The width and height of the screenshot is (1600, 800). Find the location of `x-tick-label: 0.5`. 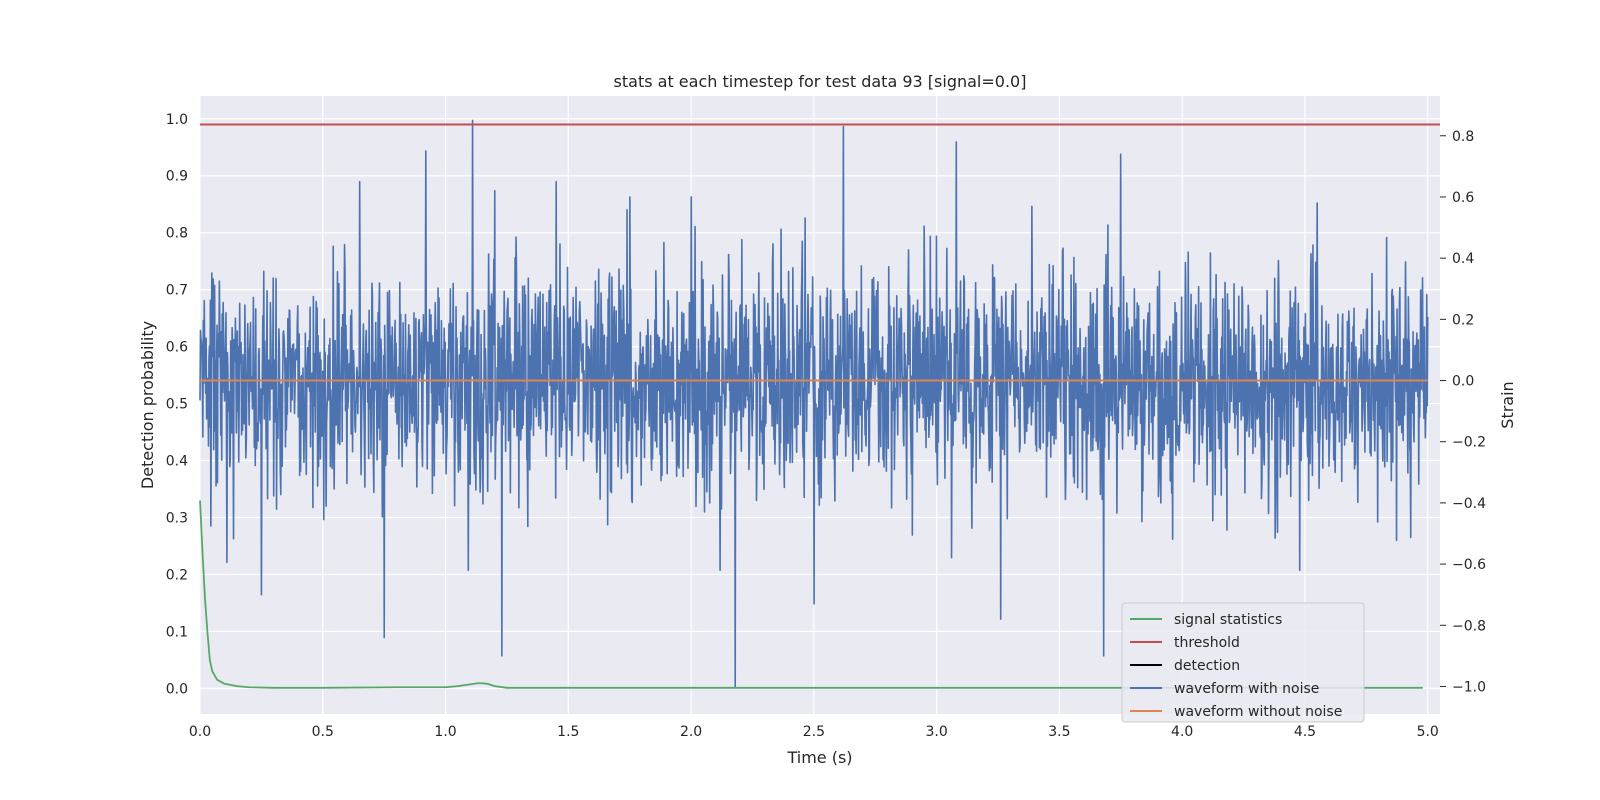

x-tick-label: 0.5 is located at coordinates (323, 732).